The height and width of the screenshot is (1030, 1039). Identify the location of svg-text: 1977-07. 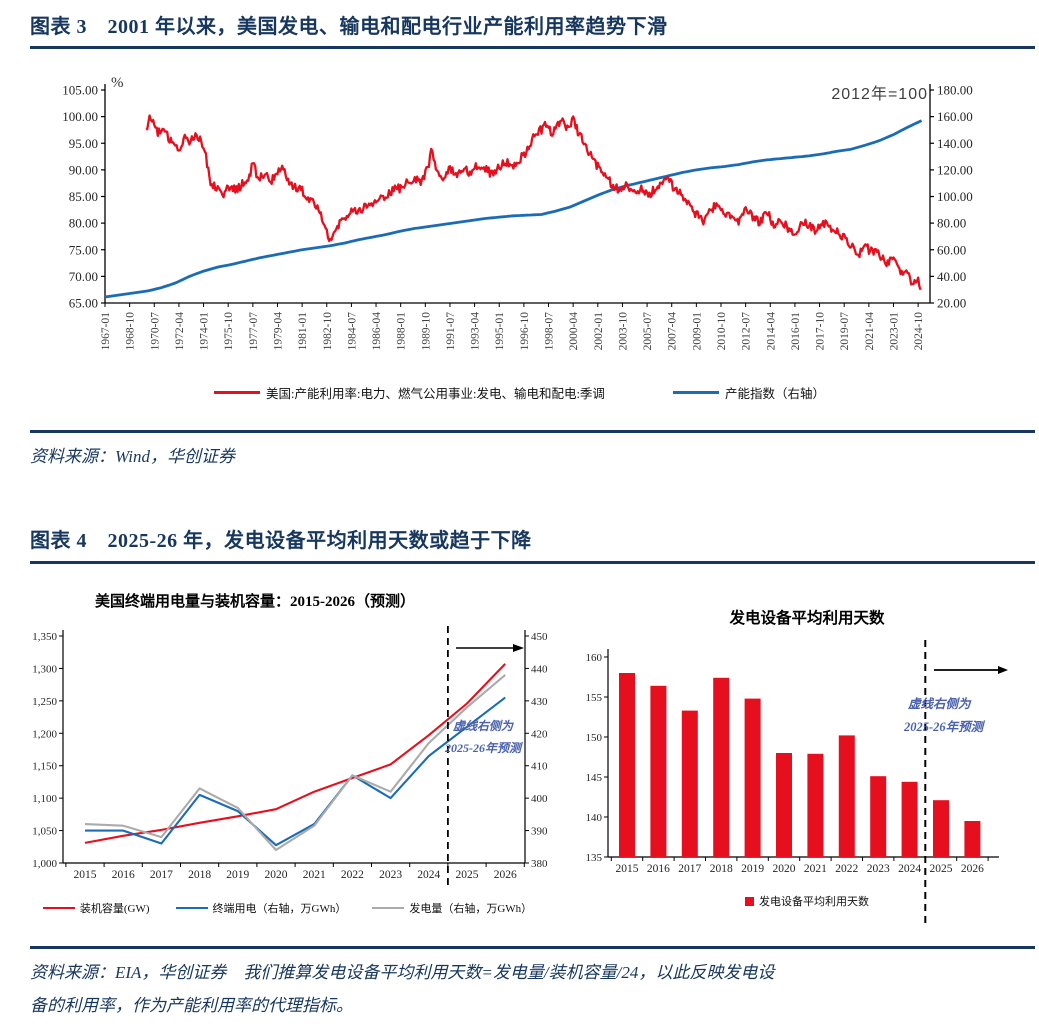
(254, 331).